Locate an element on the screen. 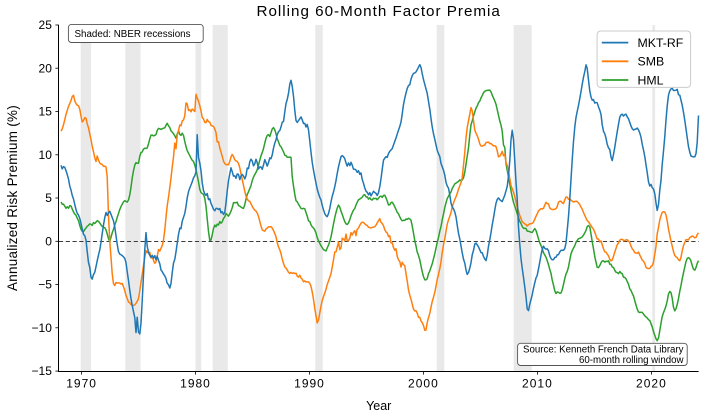 This screenshot has width=705, height=417. svg-text: Shaded: NBER recessions is located at coordinates (133, 34).